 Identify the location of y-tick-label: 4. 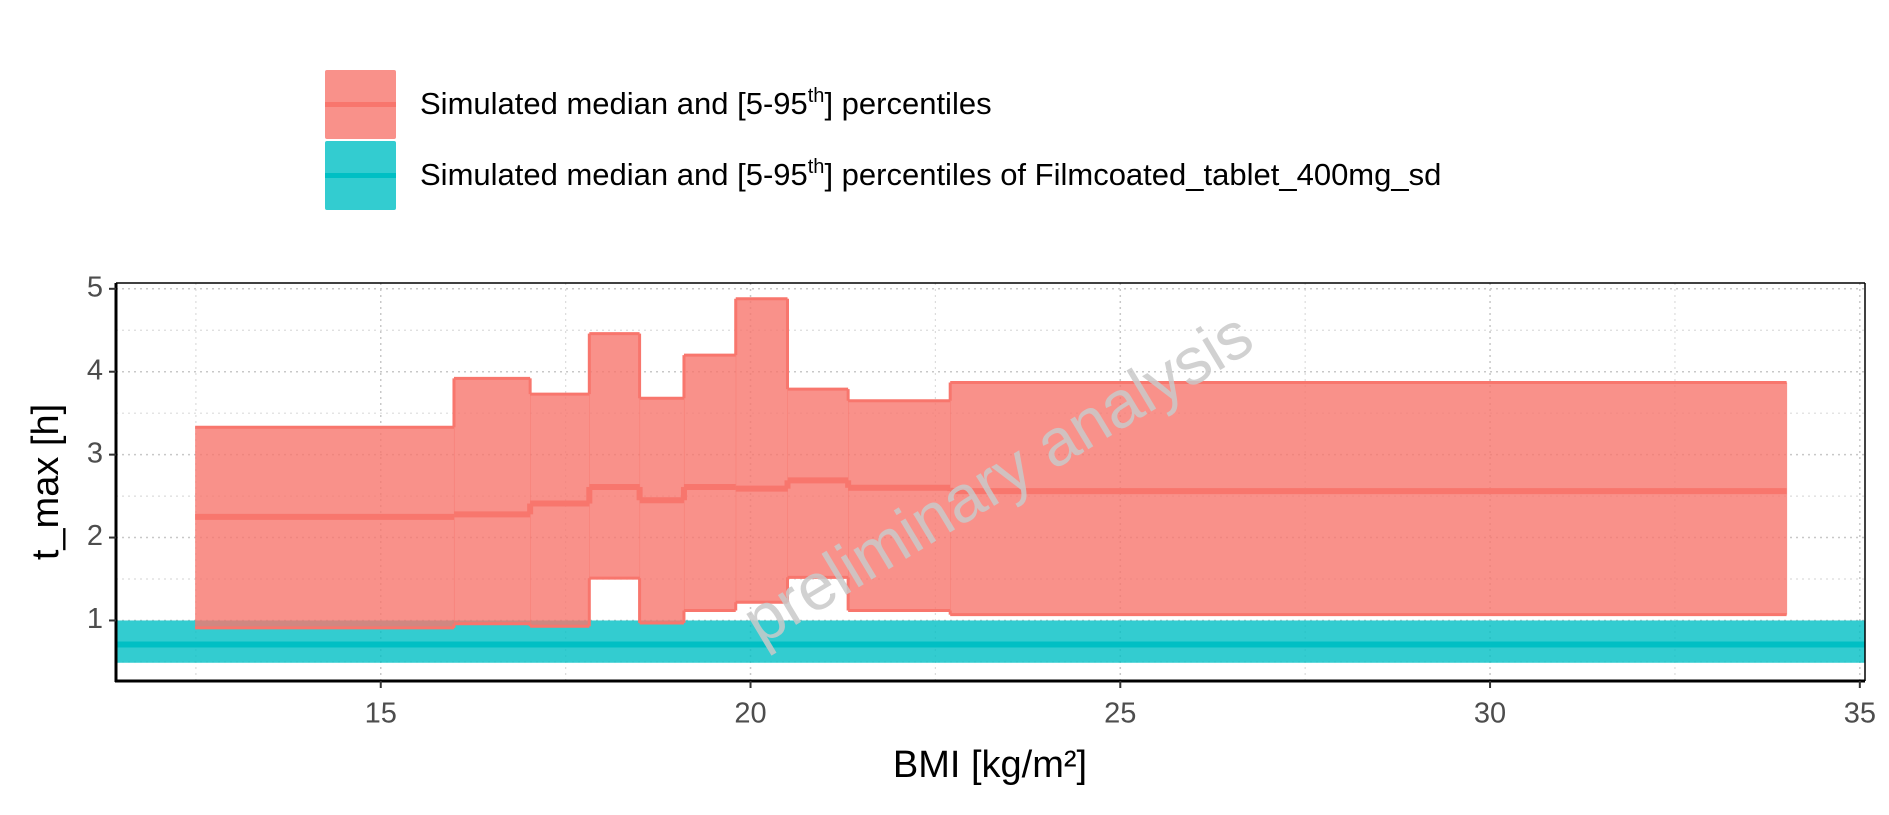
(95, 370).